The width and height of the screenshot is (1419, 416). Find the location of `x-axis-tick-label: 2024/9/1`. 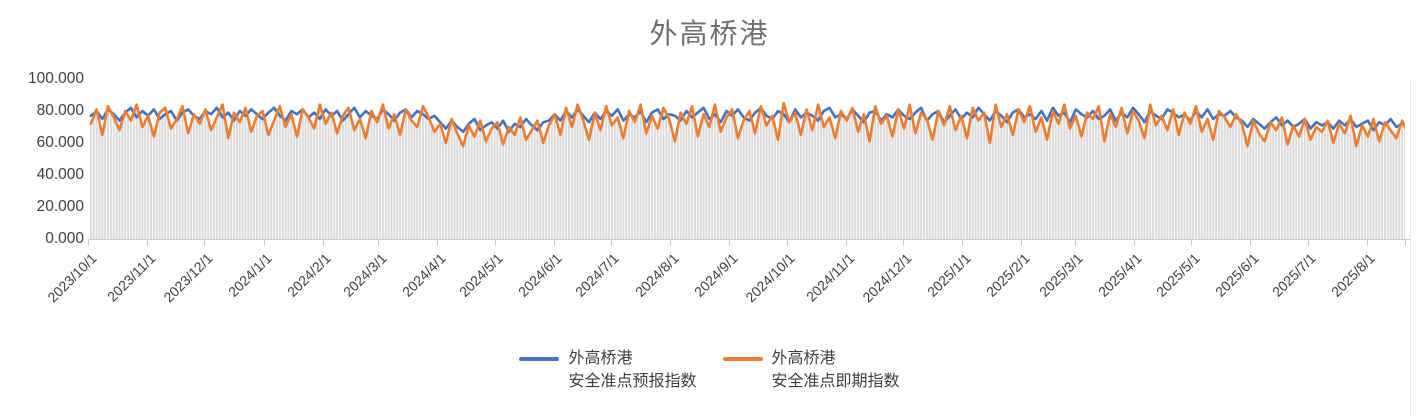

x-axis-tick-label: 2024/9/1 is located at coordinates (715, 275).